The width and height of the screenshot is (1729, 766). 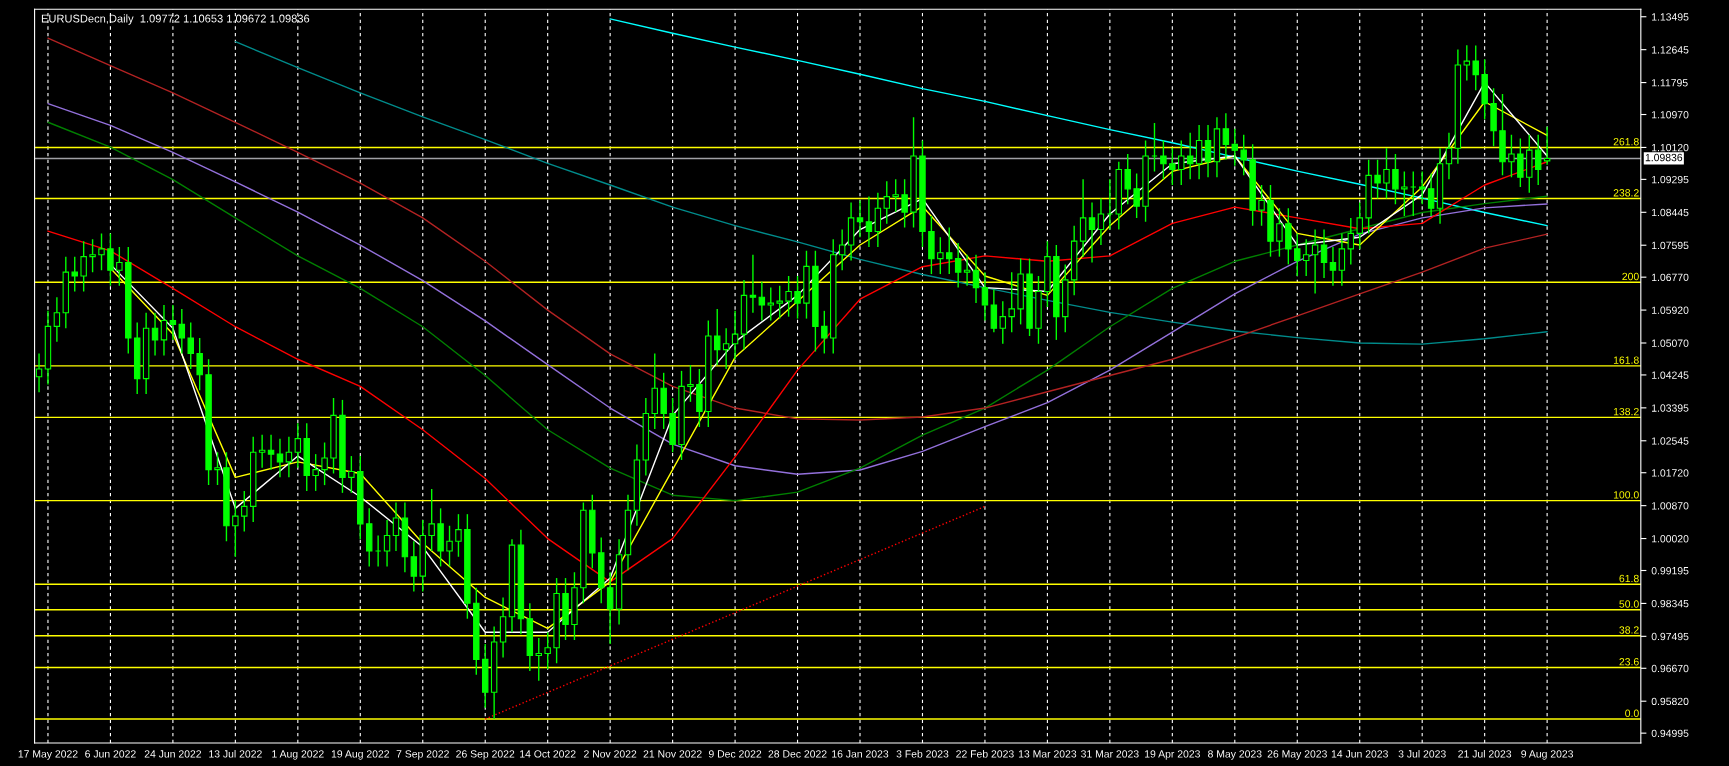 What do you see at coordinates (1547, 755) in the screenshot?
I see `x-tick-label: 9 Aug 2023` at bounding box center [1547, 755].